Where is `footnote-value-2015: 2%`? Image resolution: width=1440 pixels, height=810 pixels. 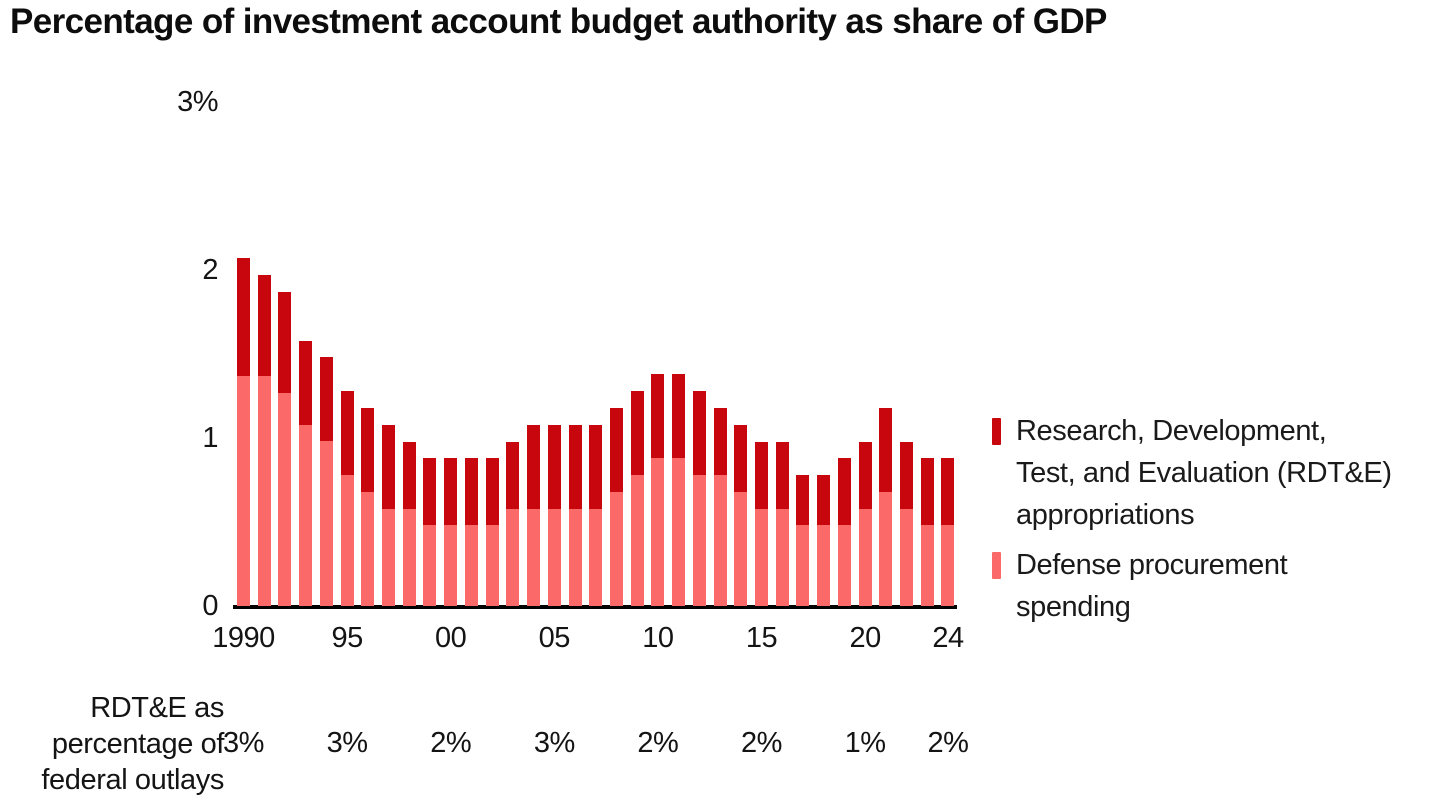 footnote-value-2015: 2% is located at coordinates (761, 743).